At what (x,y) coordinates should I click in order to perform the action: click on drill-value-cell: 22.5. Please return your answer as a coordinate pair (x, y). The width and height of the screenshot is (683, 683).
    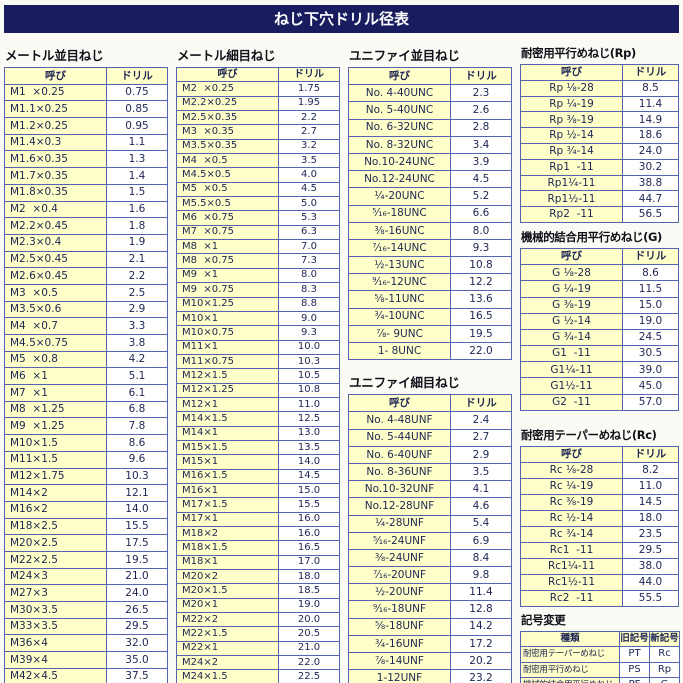
    Looking at the image, I should click on (309, 676).